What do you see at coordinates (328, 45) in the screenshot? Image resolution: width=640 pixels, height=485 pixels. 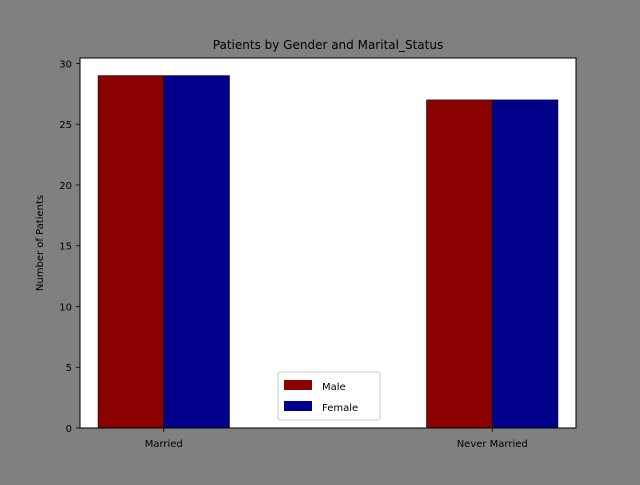 I see `chart-title: Patients by Gender and Marital_Status` at bounding box center [328, 45].